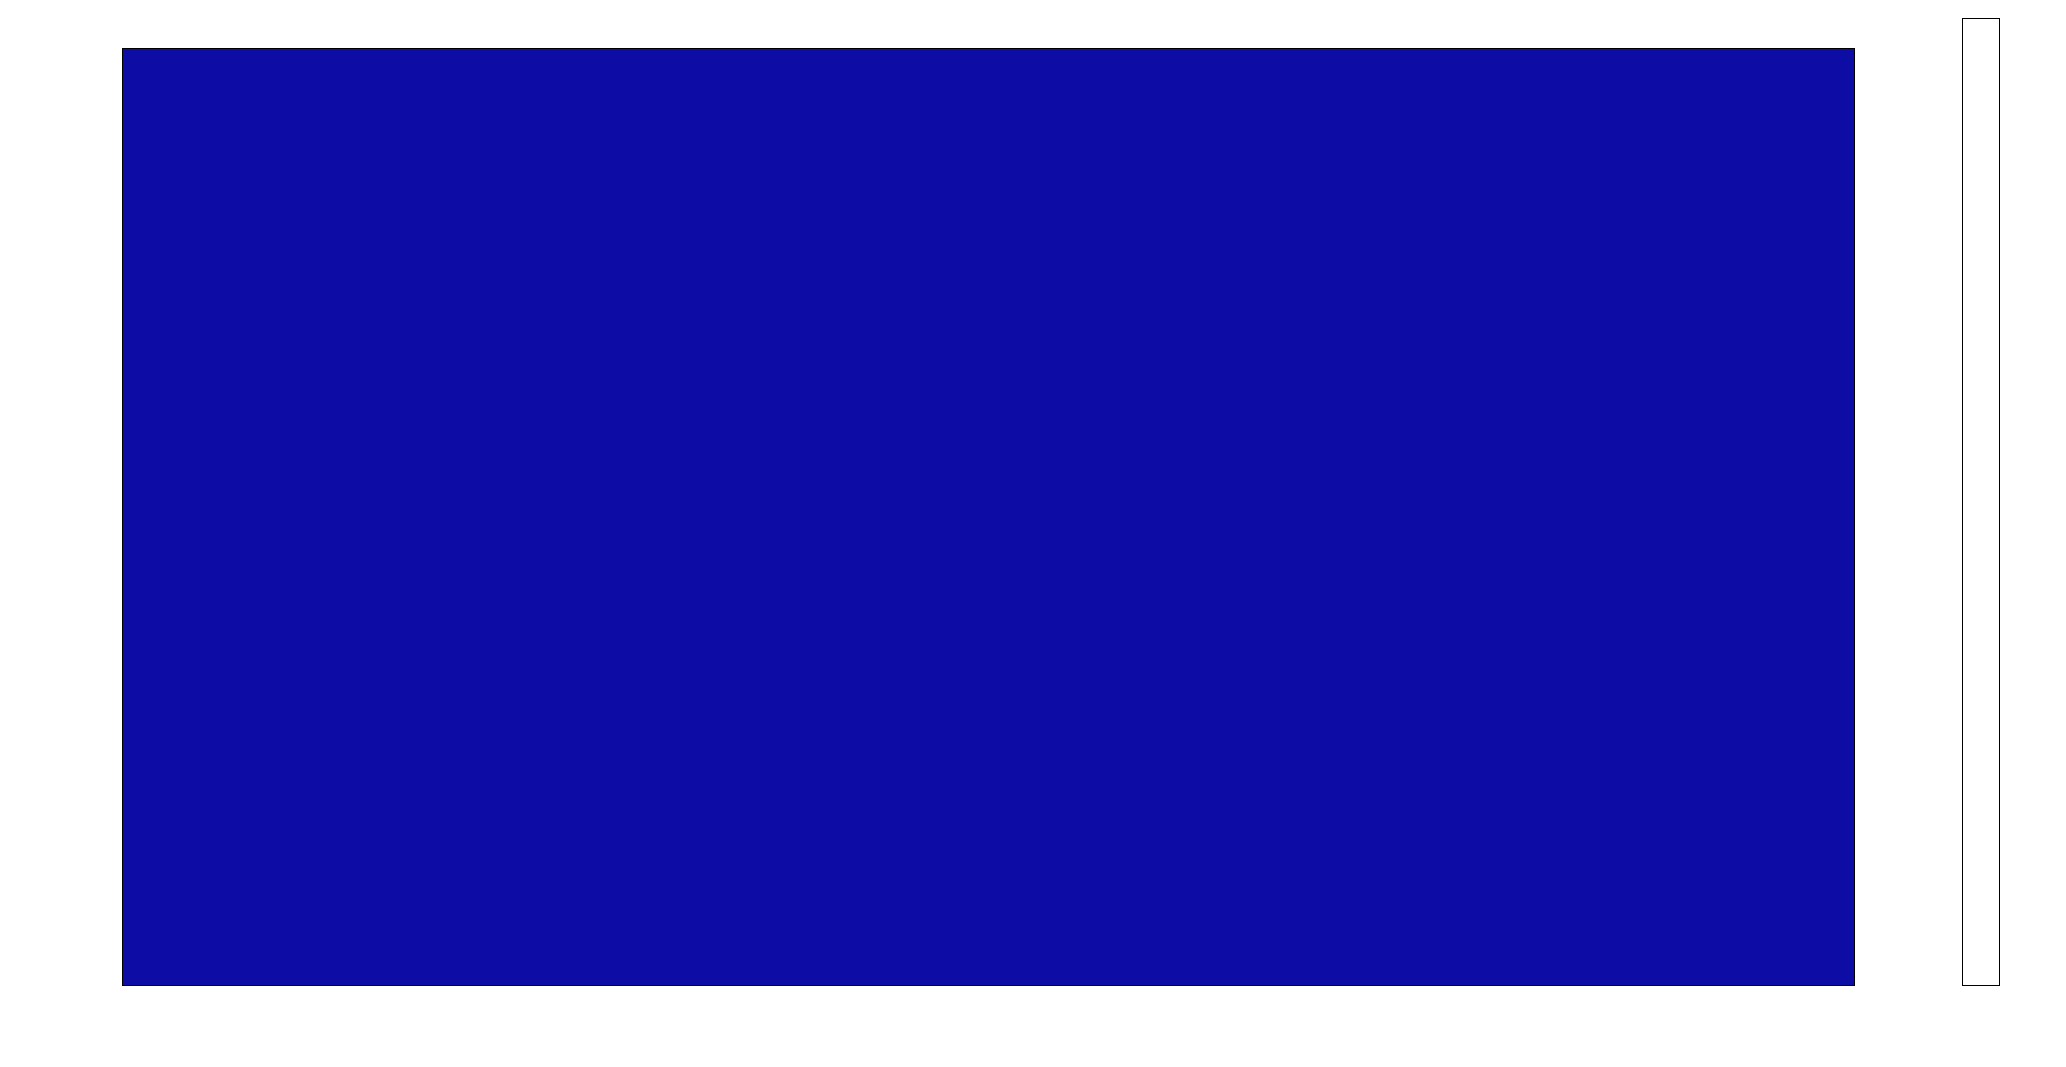 The image size is (2066, 1067). I want to click on colorbar-gradient-canvas, so click(1981, 502).